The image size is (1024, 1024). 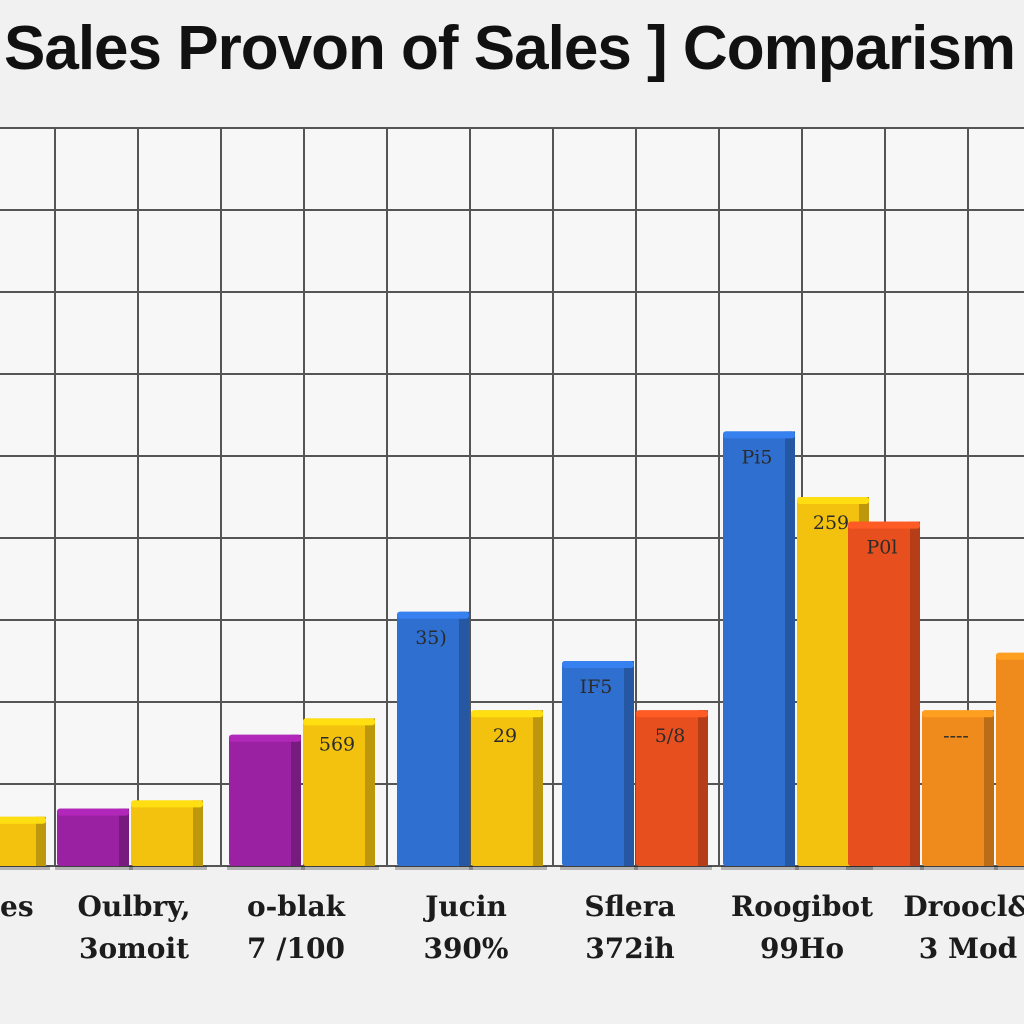 I want to click on category-sublabel: 99Ho, so click(x=802, y=948).